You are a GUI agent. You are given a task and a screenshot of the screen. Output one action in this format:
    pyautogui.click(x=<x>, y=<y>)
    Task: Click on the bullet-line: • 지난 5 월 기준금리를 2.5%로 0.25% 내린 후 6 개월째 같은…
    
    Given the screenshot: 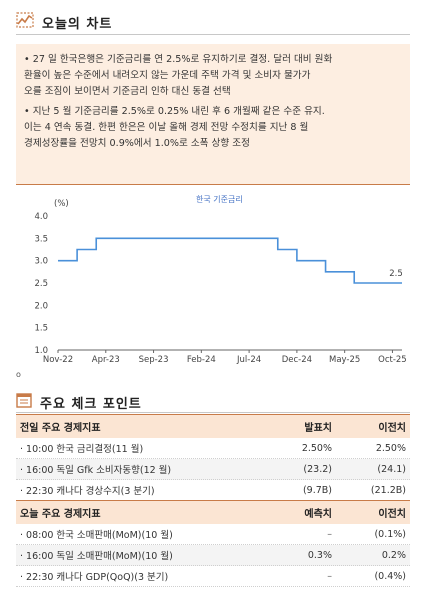 What is the action you would take?
    pyautogui.click(x=174, y=111)
    